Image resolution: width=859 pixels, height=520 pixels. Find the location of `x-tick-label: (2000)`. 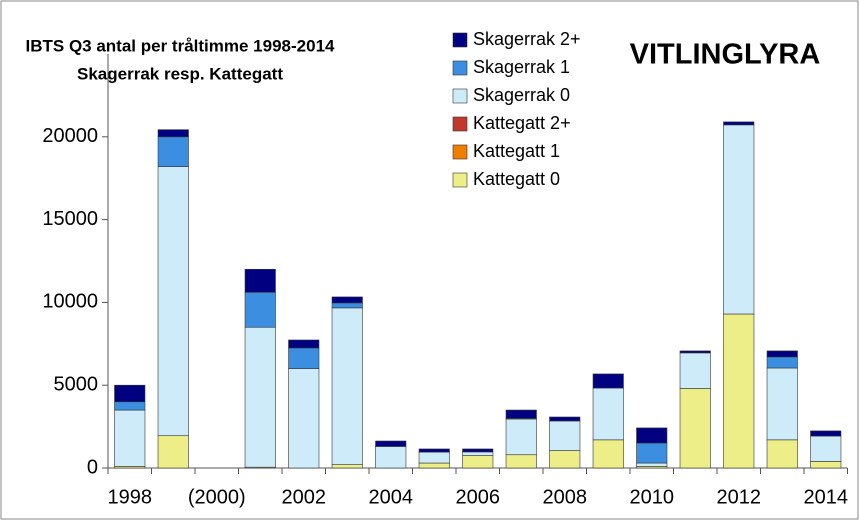

x-tick-label: (2000) is located at coordinates (217, 497).